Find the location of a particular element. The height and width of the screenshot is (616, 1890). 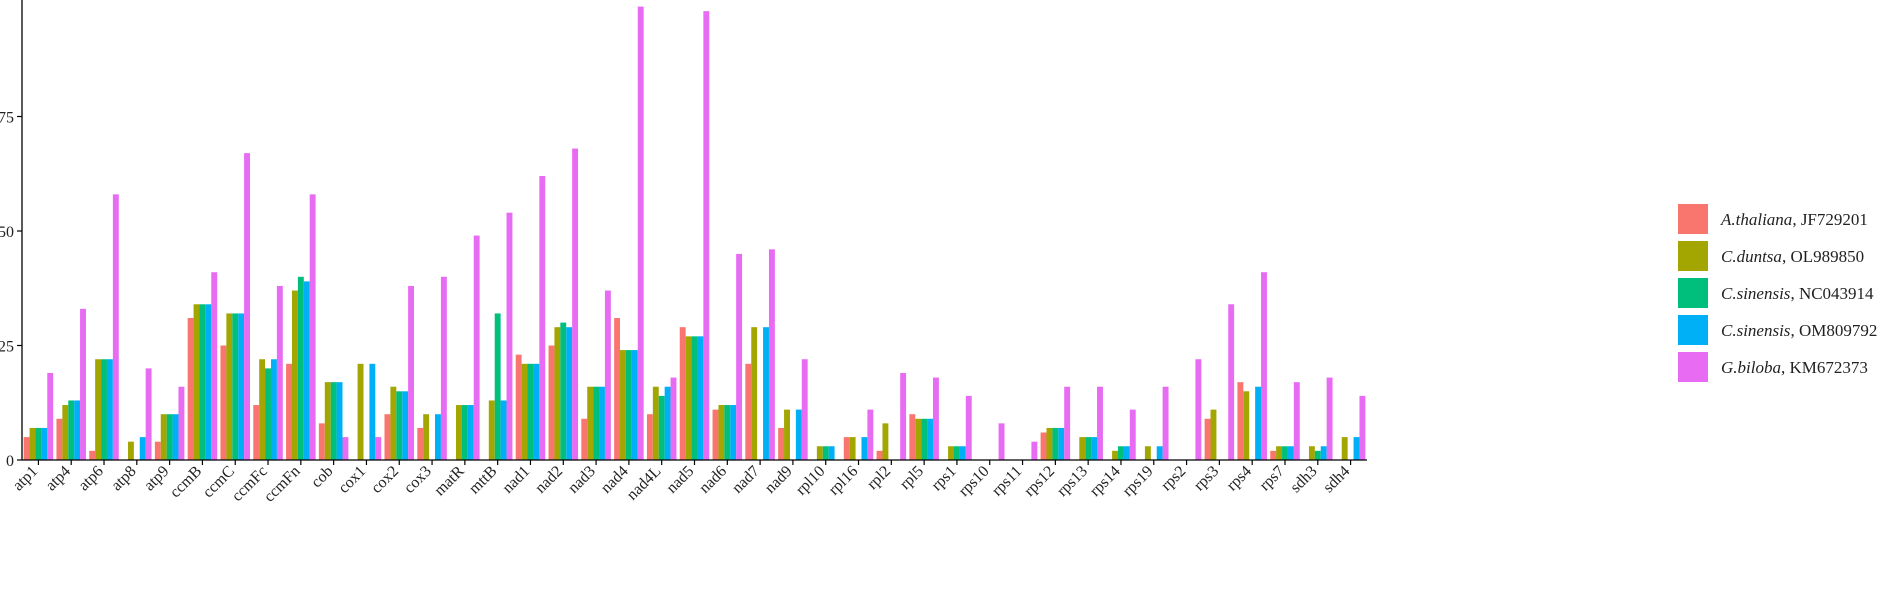

bar-cox2-s0 is located at coordinates (387, 437).